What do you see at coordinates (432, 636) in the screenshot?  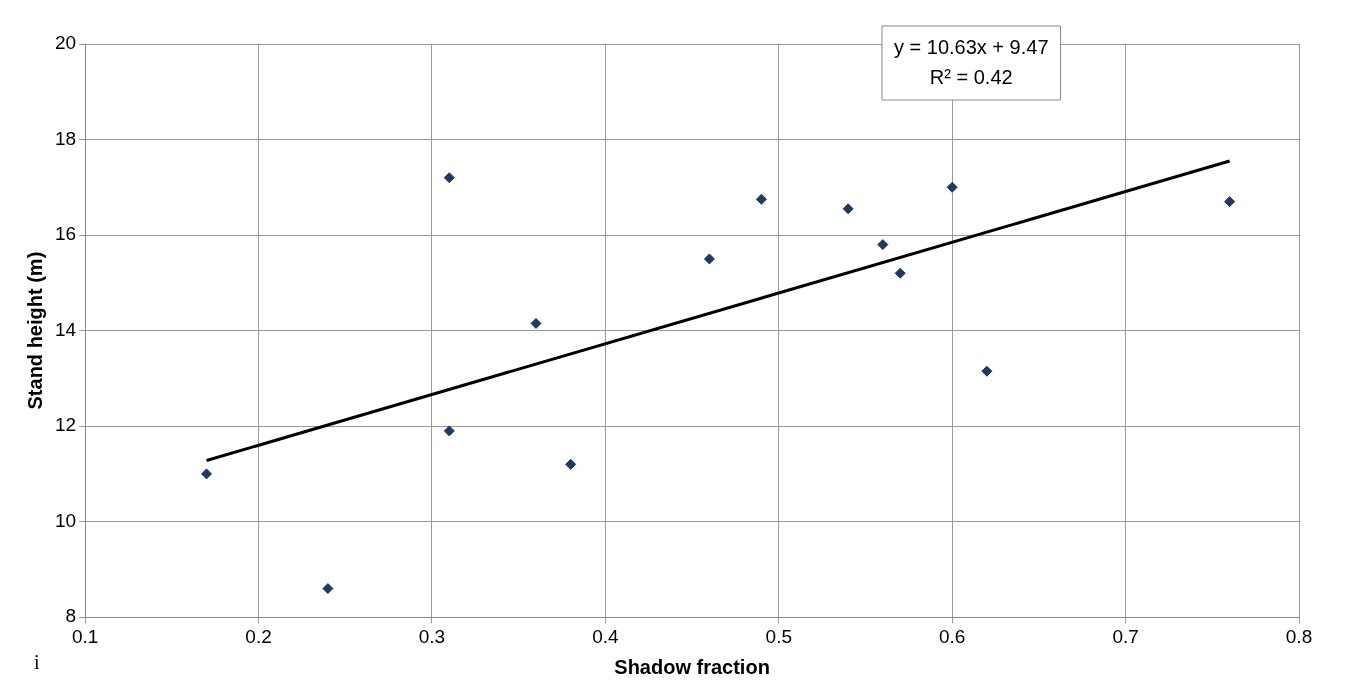 I see `x-tick-label: 0.3` at bounding box center [432, 636].